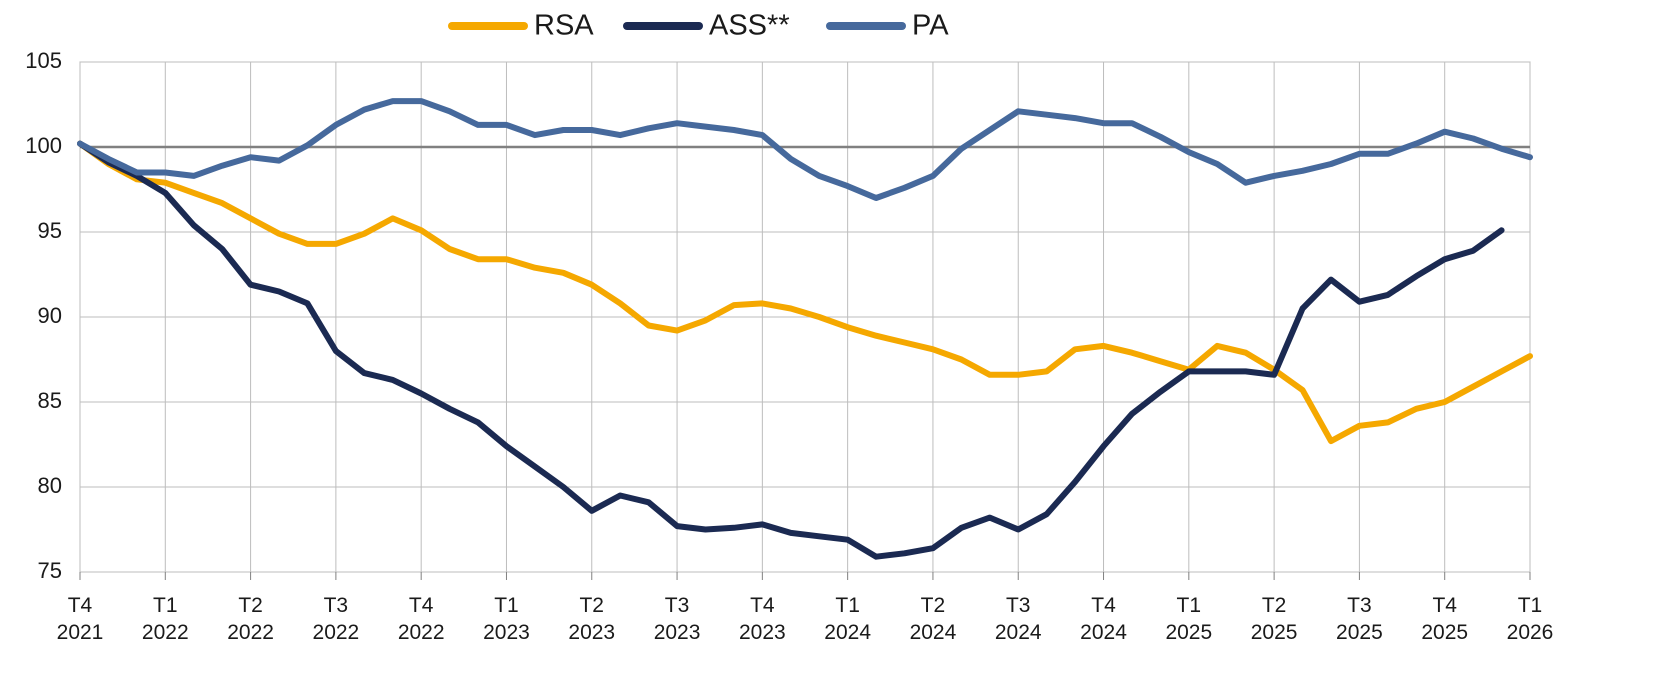 The height and width of the screenshot is (697, 1675). I want to click on x-tick-label: T4 2024, so click(1103, 619).